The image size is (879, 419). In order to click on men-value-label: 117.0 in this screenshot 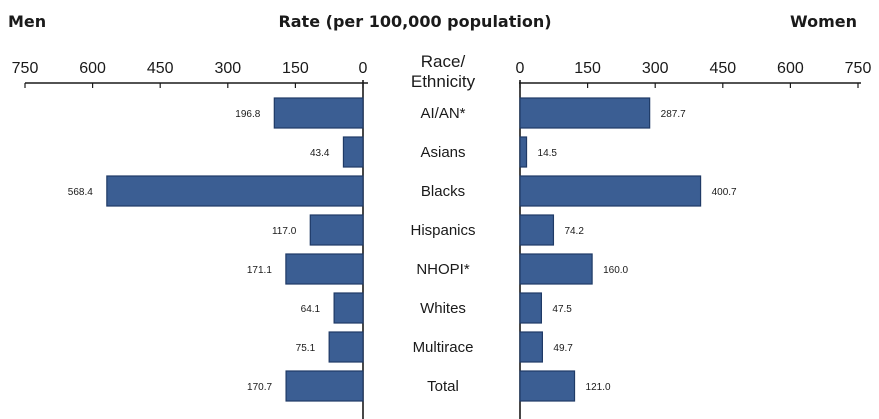, I will do `click(284, 231)`.